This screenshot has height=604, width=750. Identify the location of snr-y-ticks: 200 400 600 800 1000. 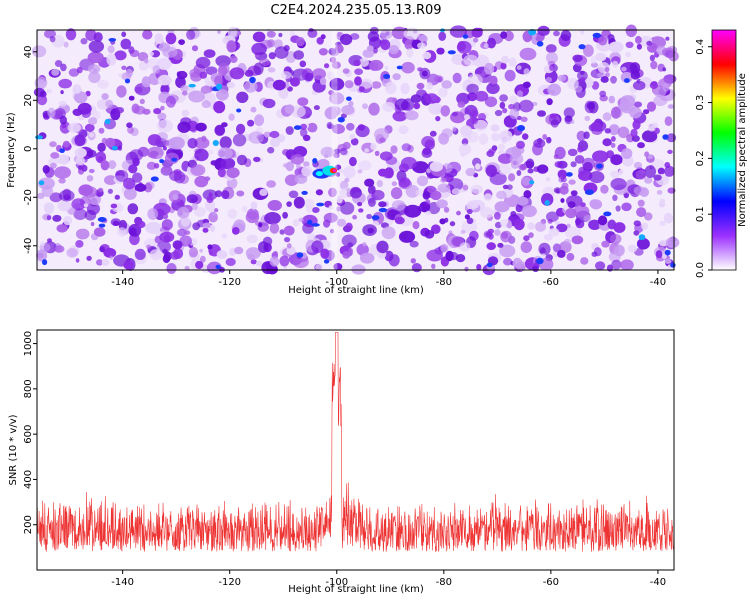
(30, 432).